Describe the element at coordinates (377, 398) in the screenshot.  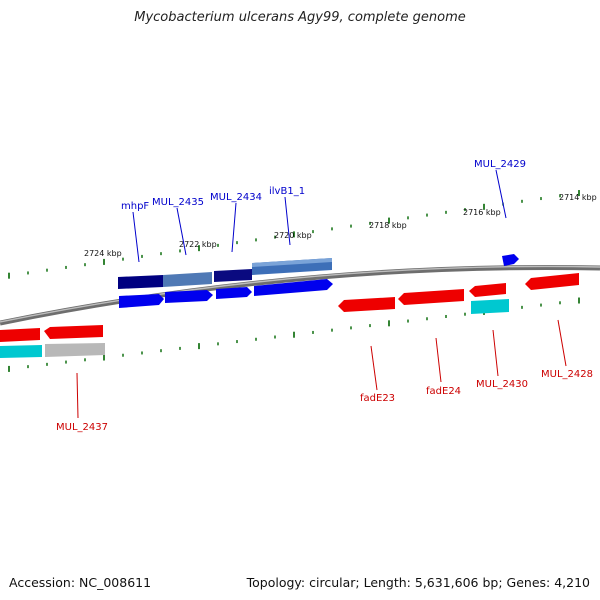
I see `gene-label-fade23: fadE23` at that location.